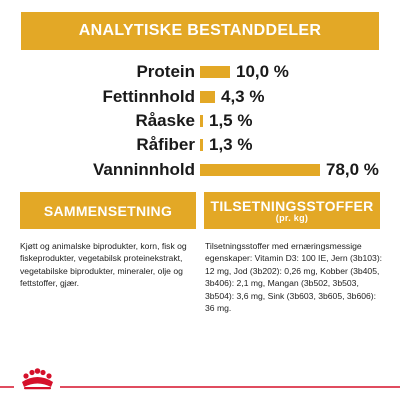 The width and height of the screenshot is (400, 400). Describe the element at coordinates (200, 380) in the screenshot. I see `royal-crown-logo-icon` at that location.